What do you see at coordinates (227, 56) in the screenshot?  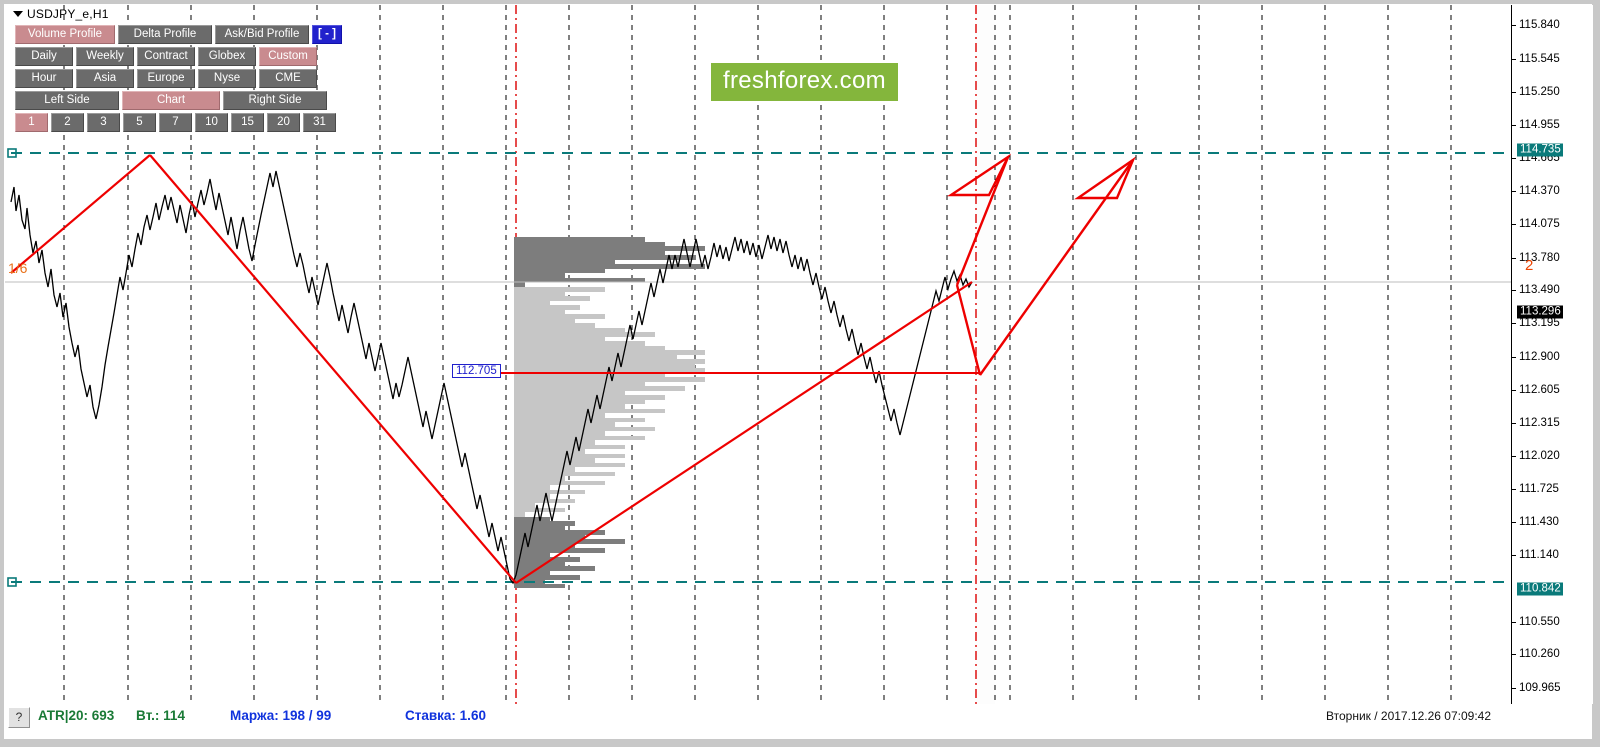 I see `btn-globex: Globex` at bounding box center [227, 56].